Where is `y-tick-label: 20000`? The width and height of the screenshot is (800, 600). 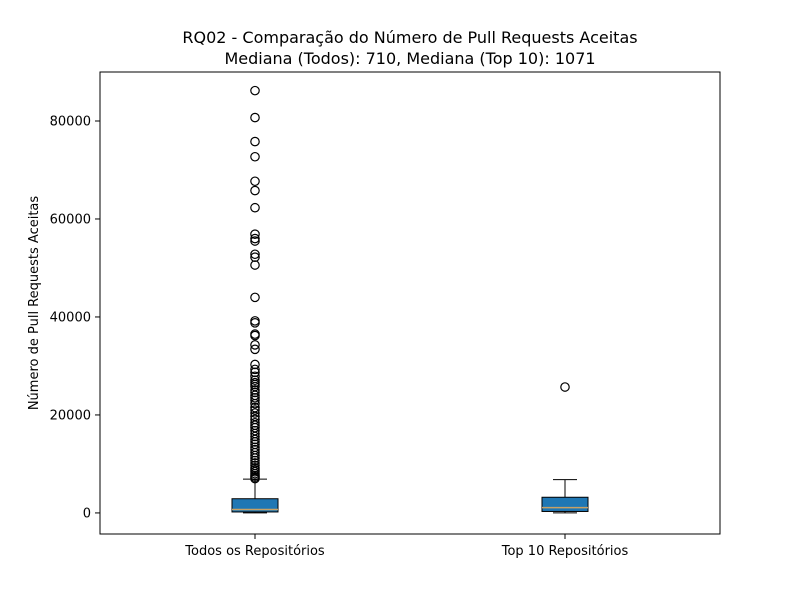 y-tick-label: 20000 is located at coordinates (70, 415).